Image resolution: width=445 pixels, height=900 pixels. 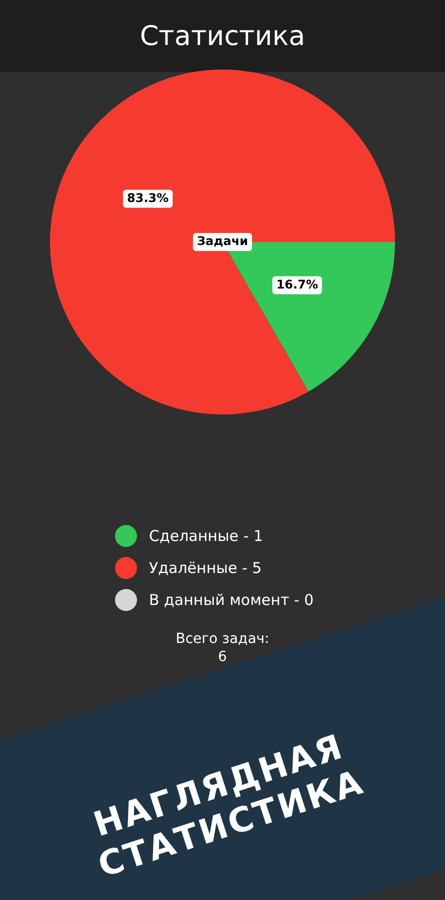 What do you see at coordinates (222, 648) in the screenshot?
I see `text: Всего задач: 6` at bounding box center [222, 648].